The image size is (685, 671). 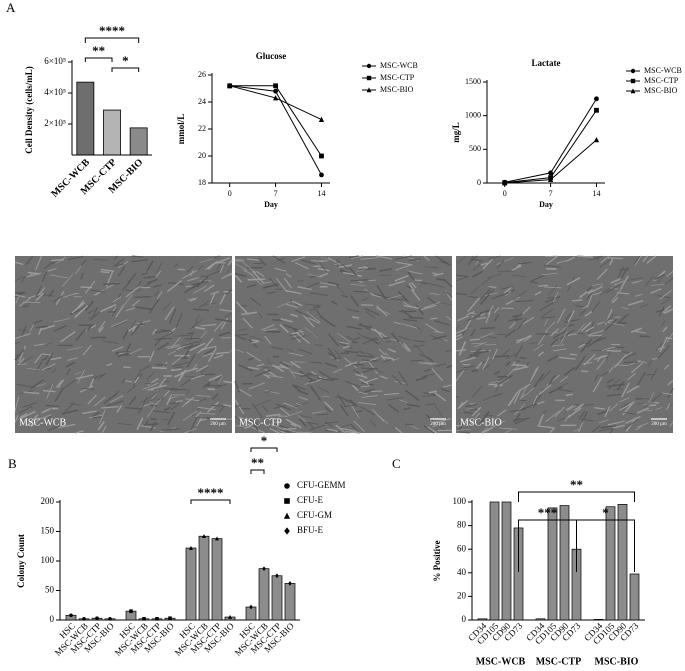 I want to click on panel-label: B, so click(x=12, y=463).